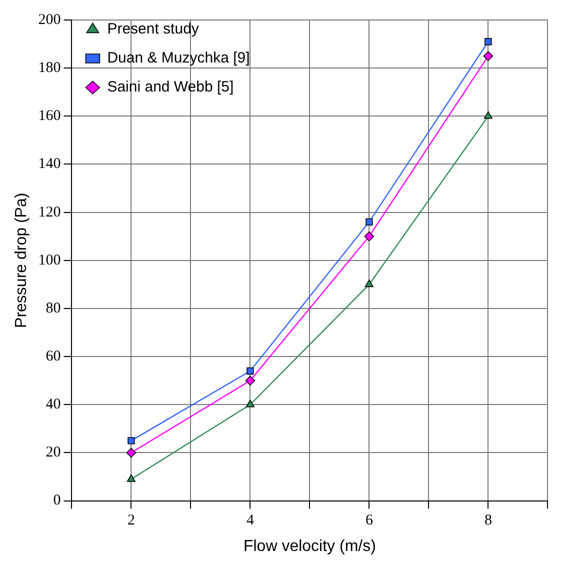  Describe the element at coordinates (488, 520) in the screenshot. I see `x-tick-label: 8` at that location.